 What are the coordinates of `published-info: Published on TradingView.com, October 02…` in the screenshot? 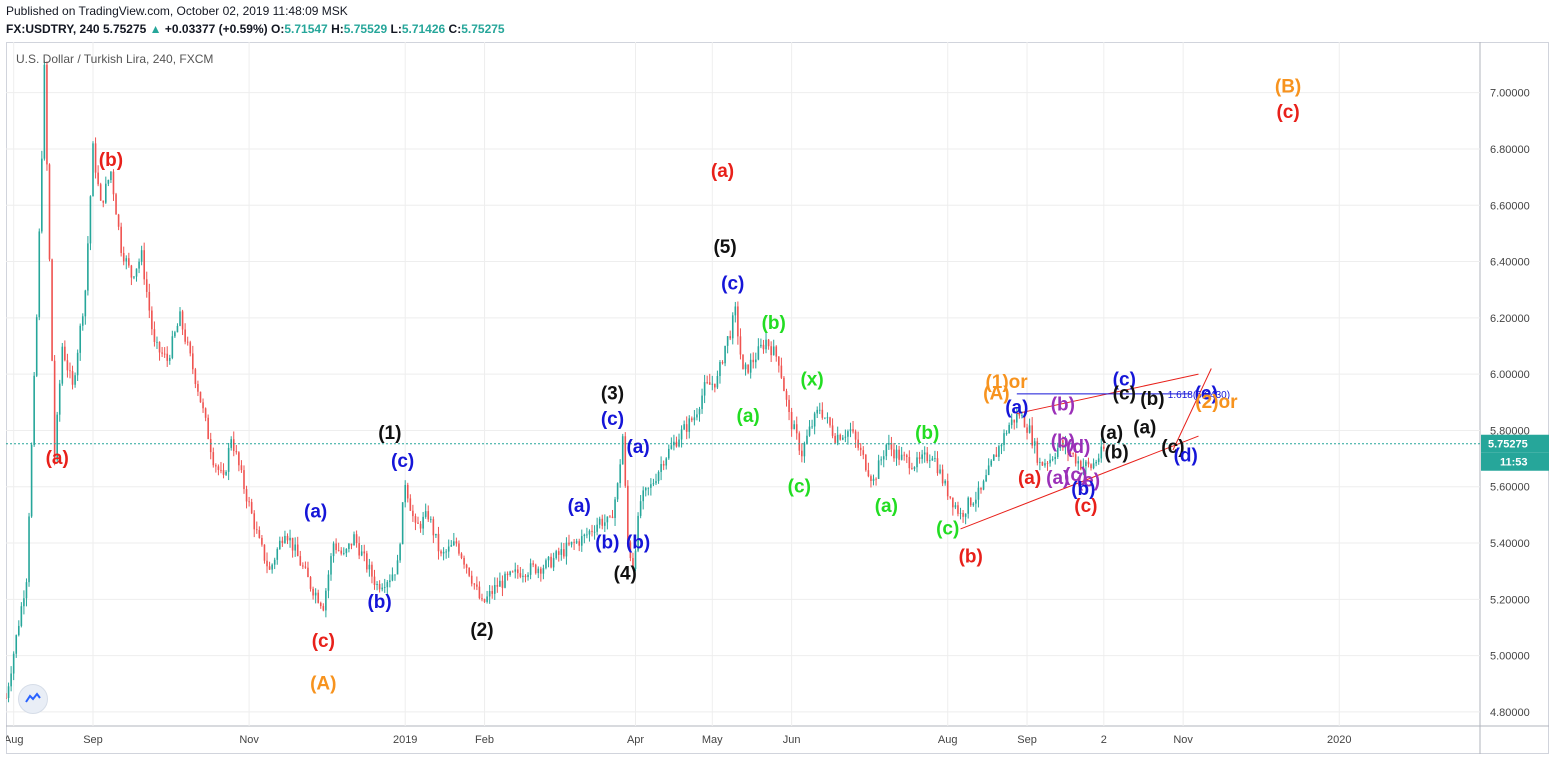 It's located at (177, 11).